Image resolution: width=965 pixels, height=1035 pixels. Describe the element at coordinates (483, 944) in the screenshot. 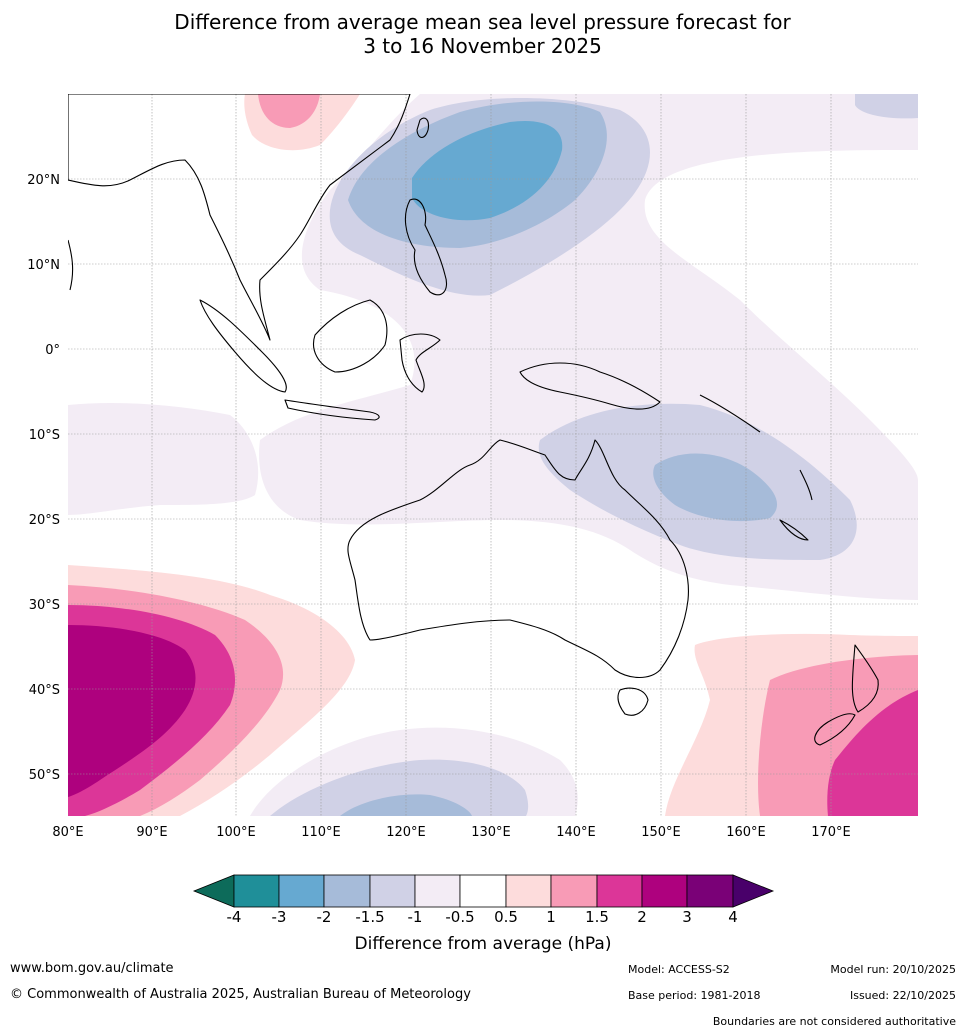

I see `colorbar-title: Difference from average (hPa)` at that location.